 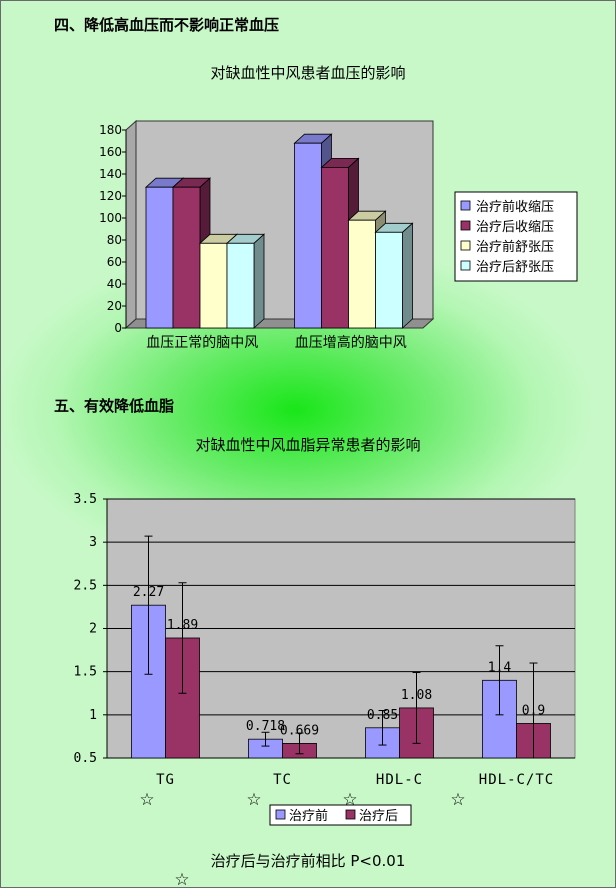 What do you see at coordinates (110, 152) in the screenshot?
I see `y-tick-label: 160` at bounding box center [110, 152].